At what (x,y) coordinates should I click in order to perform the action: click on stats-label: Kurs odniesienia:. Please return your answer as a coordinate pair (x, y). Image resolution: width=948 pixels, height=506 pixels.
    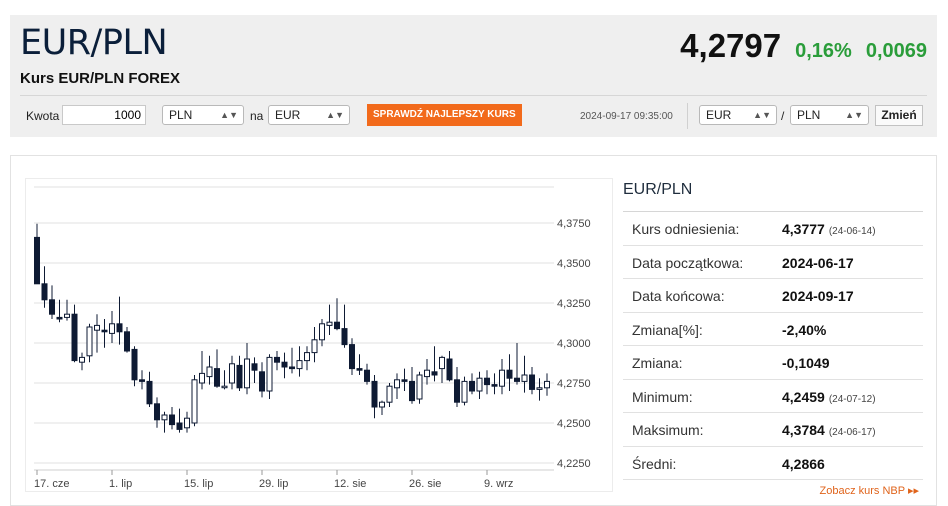
    Looking at the image, I should click on (686, 229).